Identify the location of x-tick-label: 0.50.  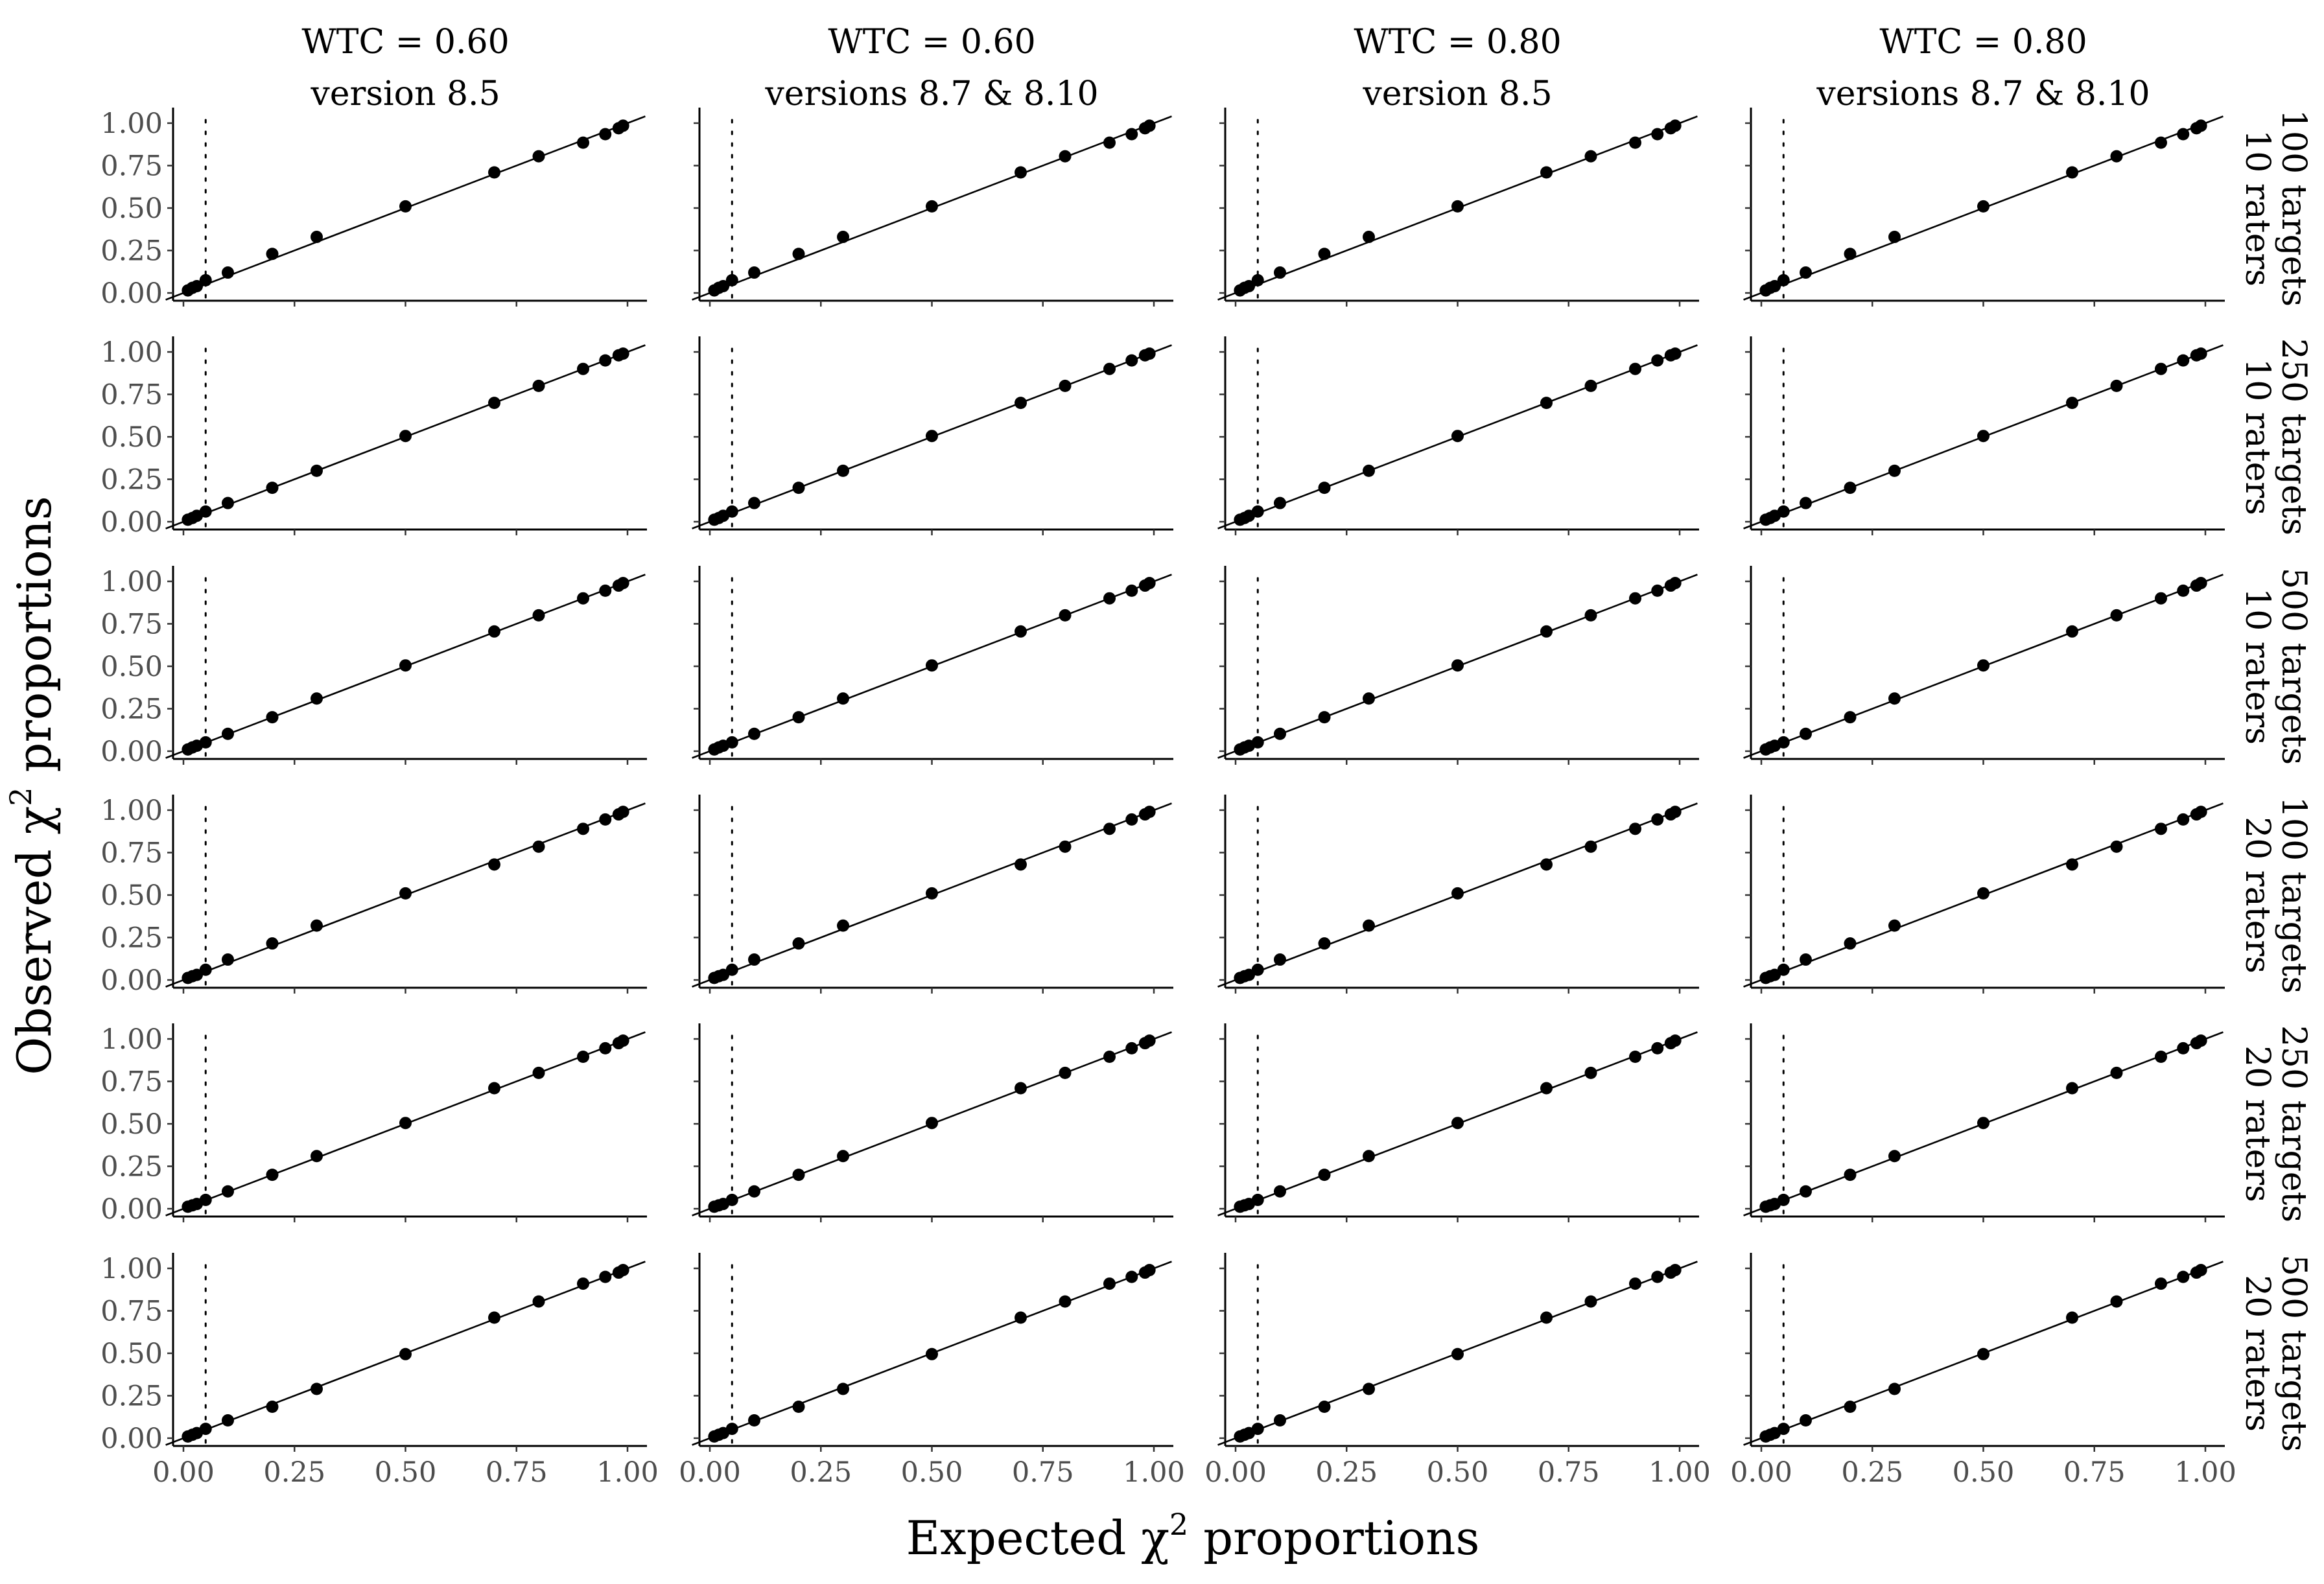
(1458, 1472).